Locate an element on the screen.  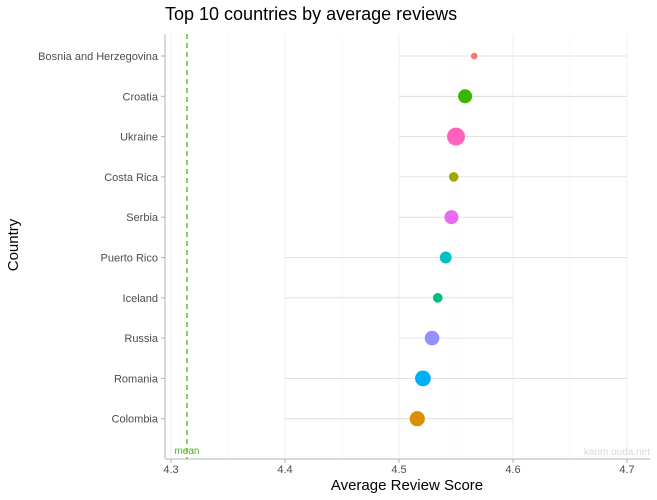
y-tick-label: Puerto Rico is located at coordinates (129, 259).